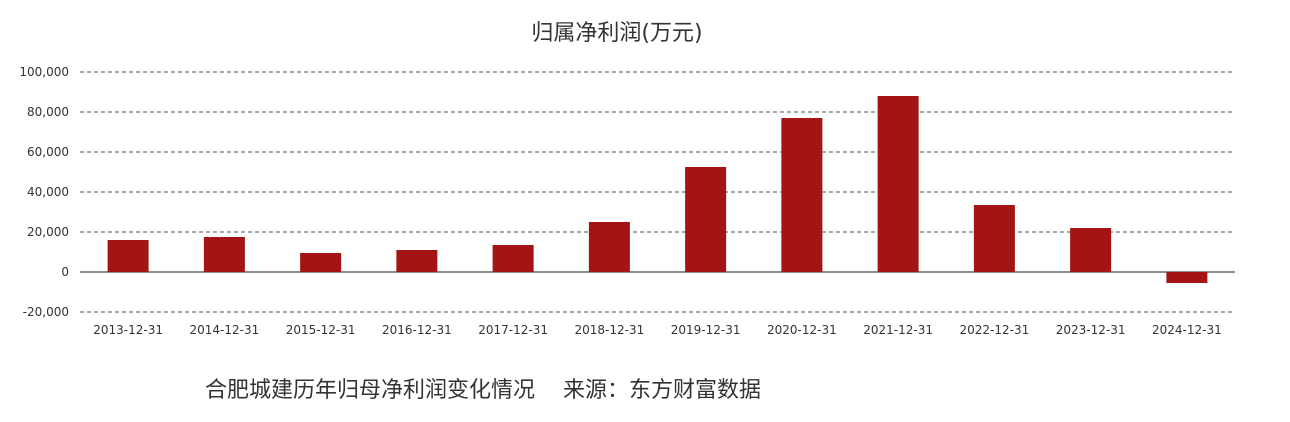 The width and height of the screenshot is (1290, 422). I want to click on x-tick-label: 2018-12-31, so click(610, 330).